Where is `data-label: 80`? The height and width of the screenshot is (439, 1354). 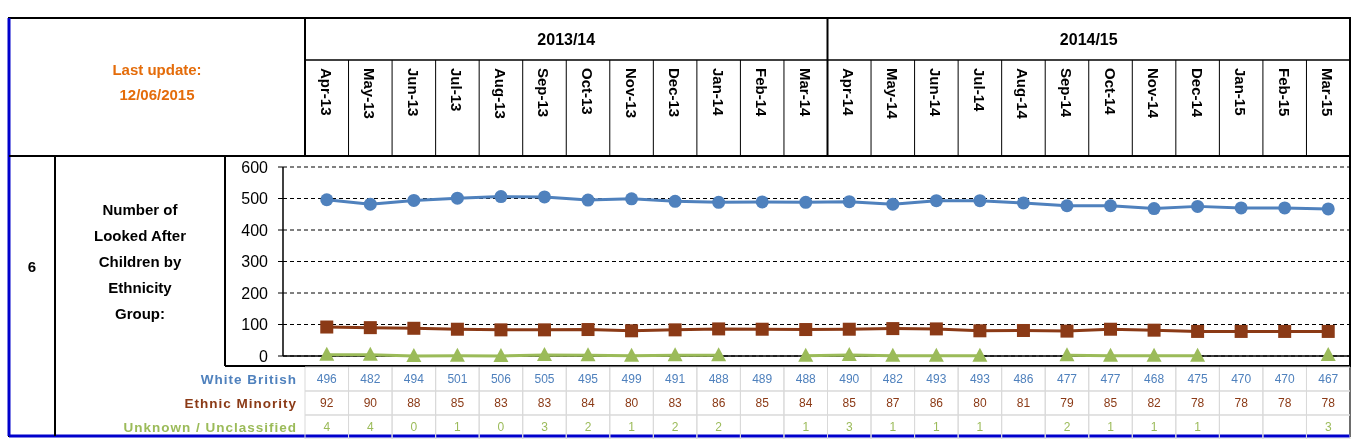
data-label: 80 is located at coordinates (980, 403).